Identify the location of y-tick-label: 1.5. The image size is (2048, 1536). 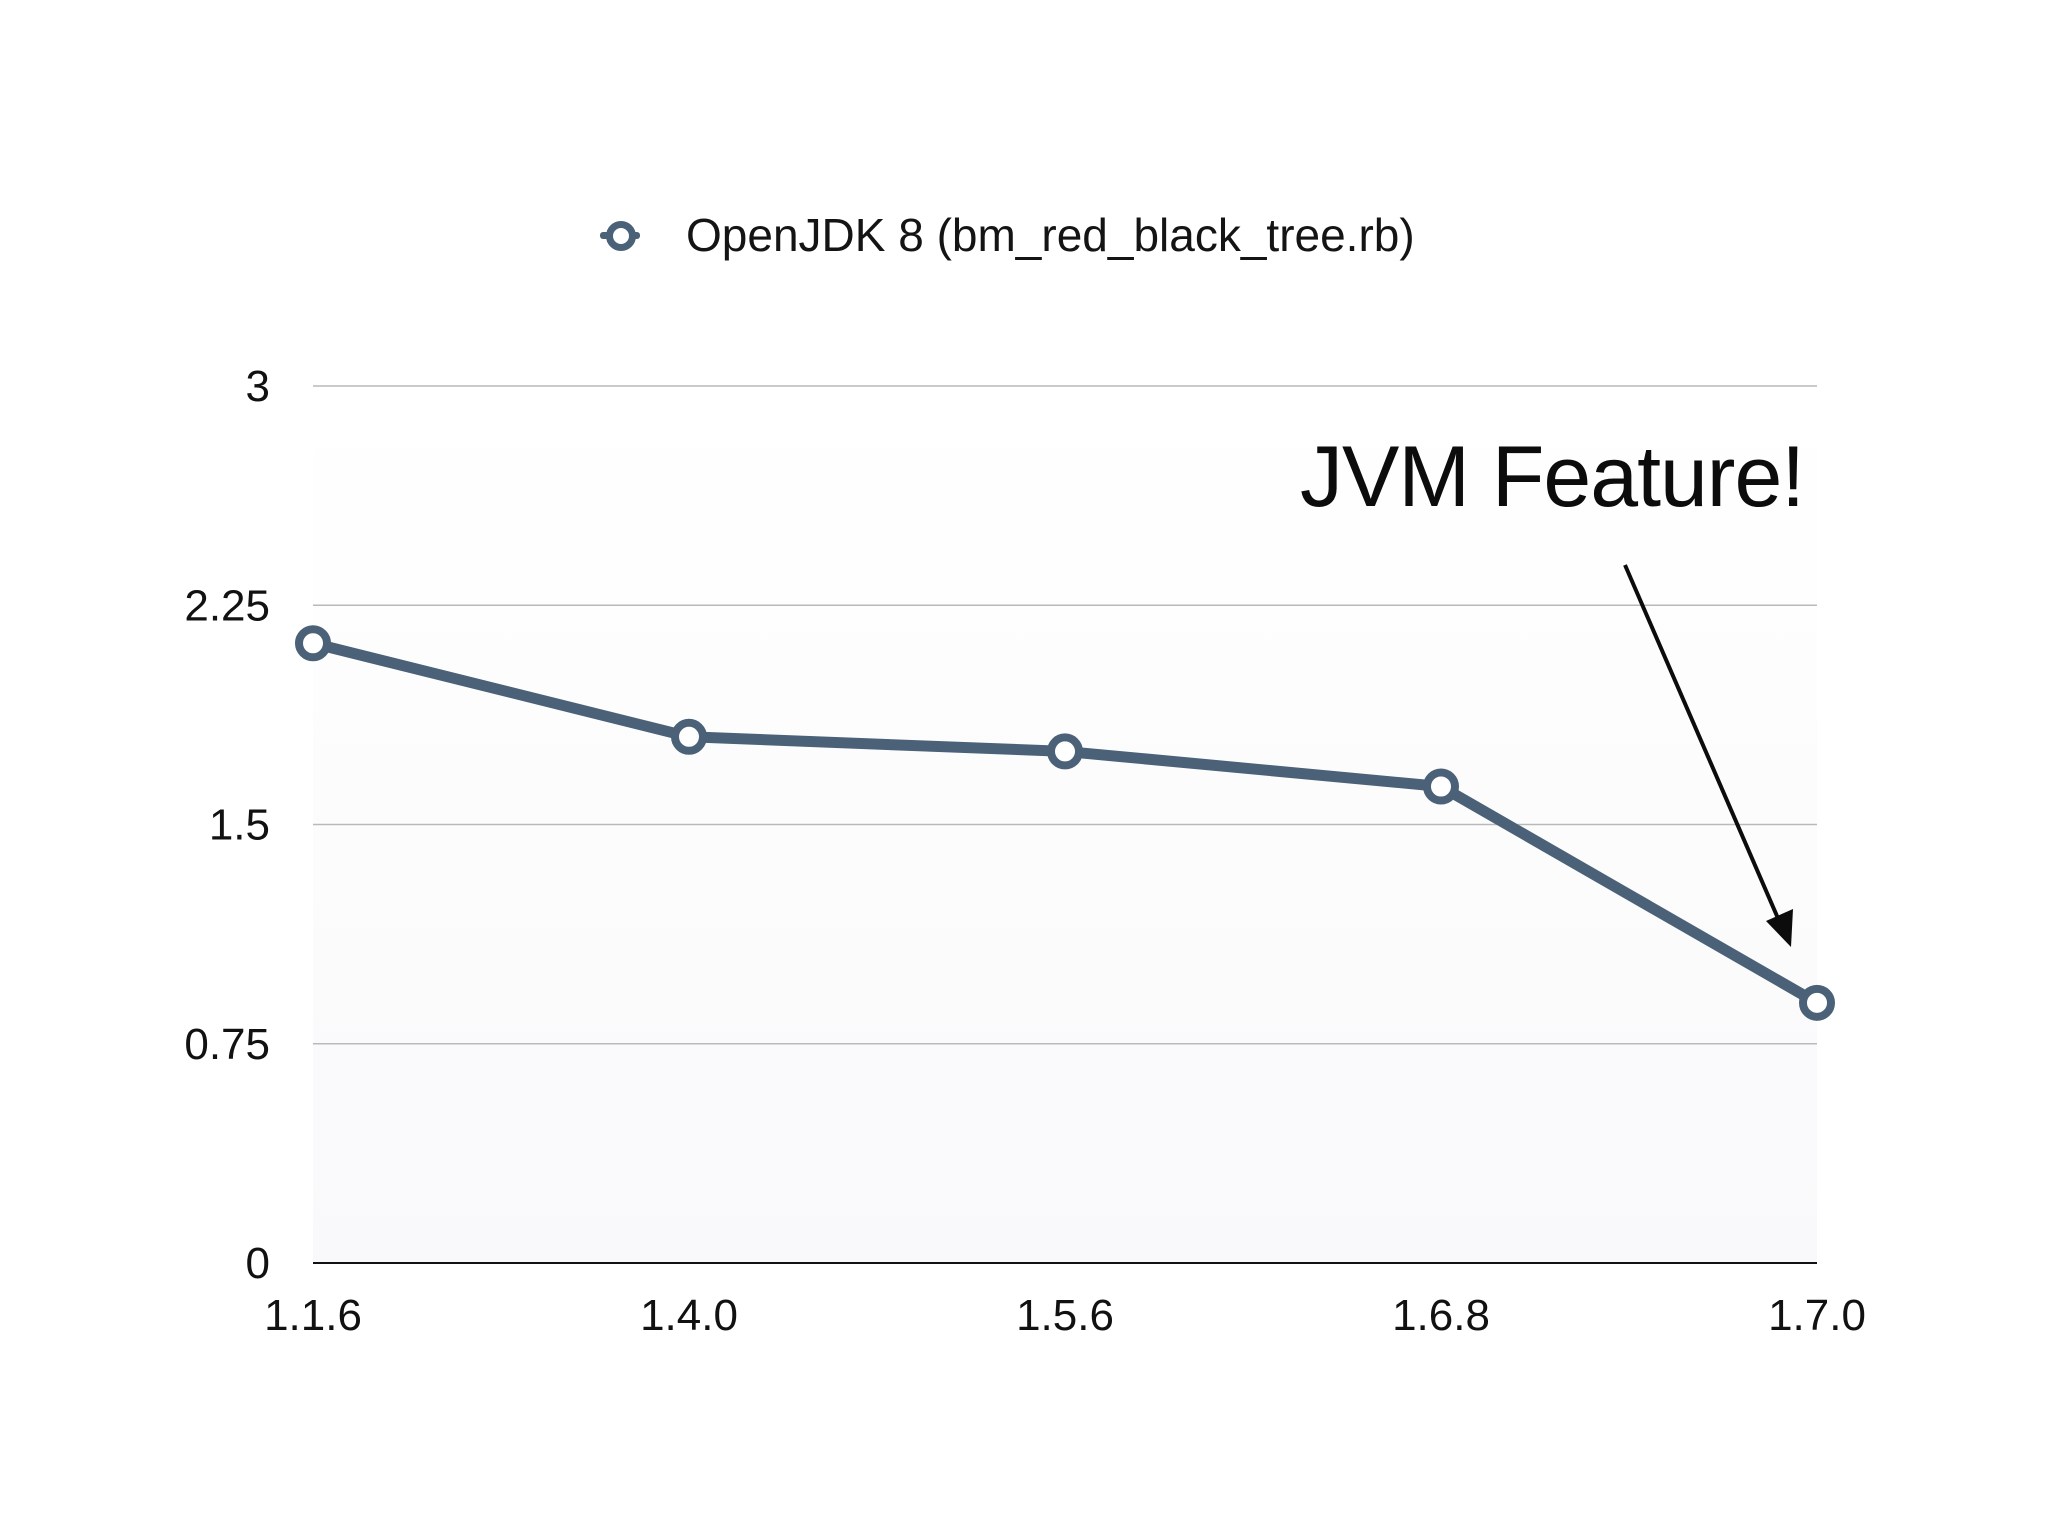
(239, 825).